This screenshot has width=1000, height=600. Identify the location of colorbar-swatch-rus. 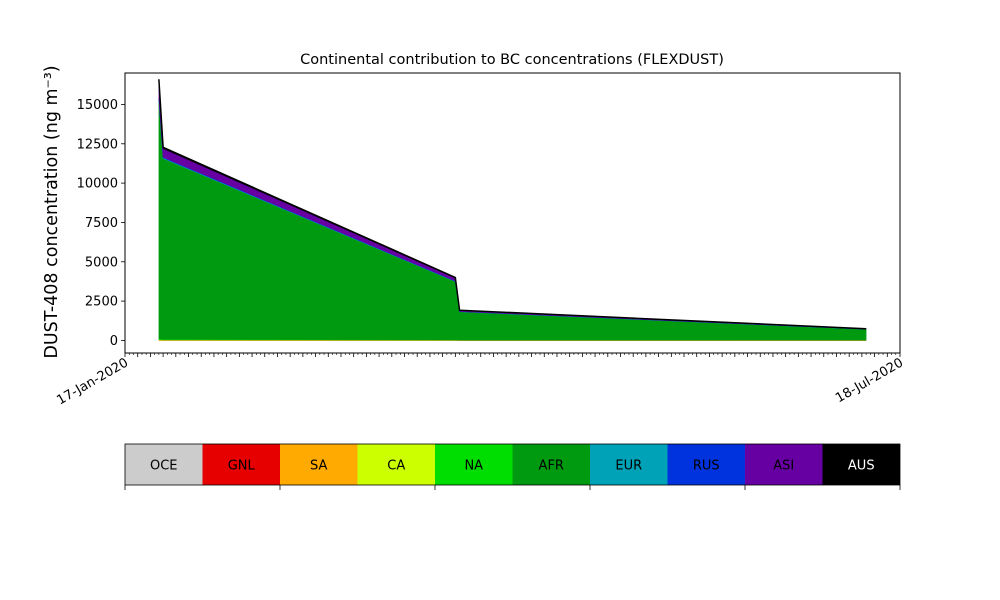
(706, 464).